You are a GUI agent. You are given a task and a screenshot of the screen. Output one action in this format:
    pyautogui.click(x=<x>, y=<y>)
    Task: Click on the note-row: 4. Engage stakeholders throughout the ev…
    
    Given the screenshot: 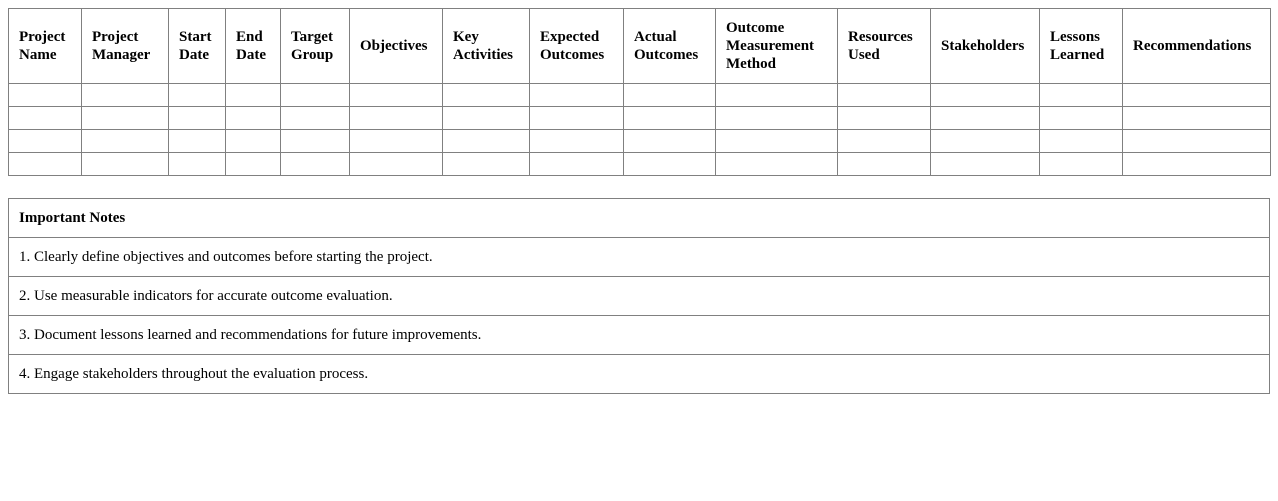 What is the action you would take?
    pyautogui.click(x=639, y=374)
    